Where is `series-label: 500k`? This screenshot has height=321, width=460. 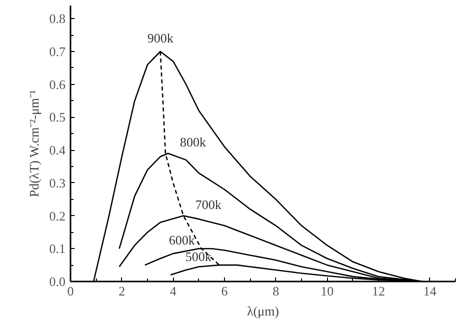
series-label: 500k is located at coordinates (198, 256).